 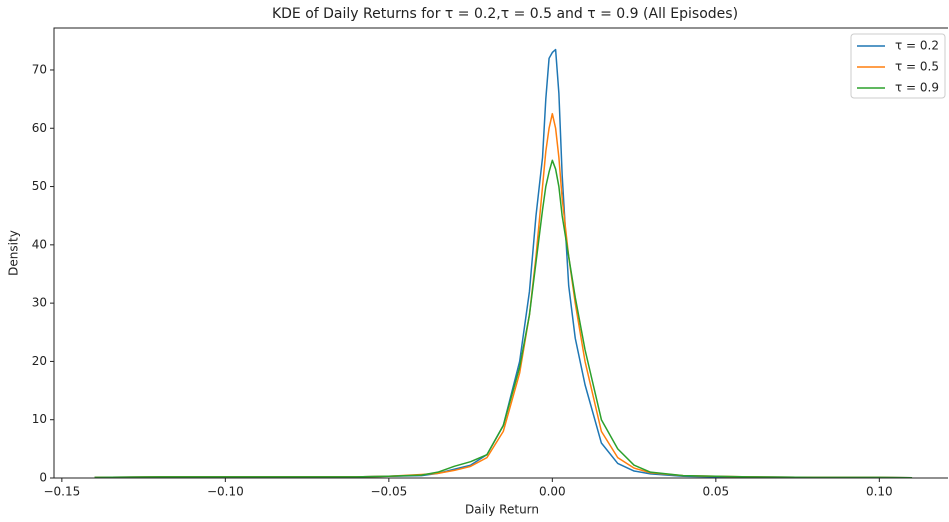 What do you see at coordinates (225, 492) in the screenshot?
I see `x-tick-label: −0.10` at bounding box center [225, 492].